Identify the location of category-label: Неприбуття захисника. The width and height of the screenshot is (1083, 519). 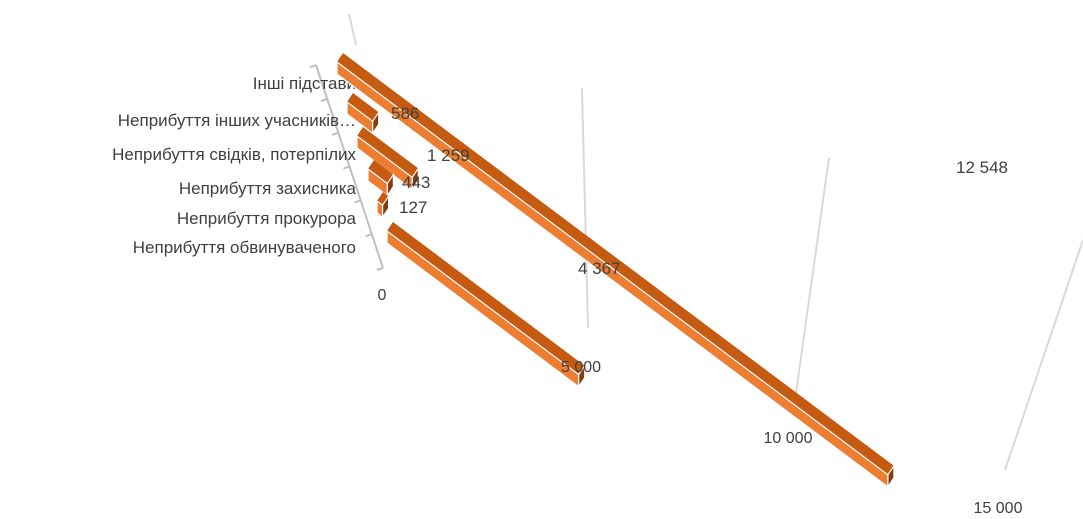
(268, 188).